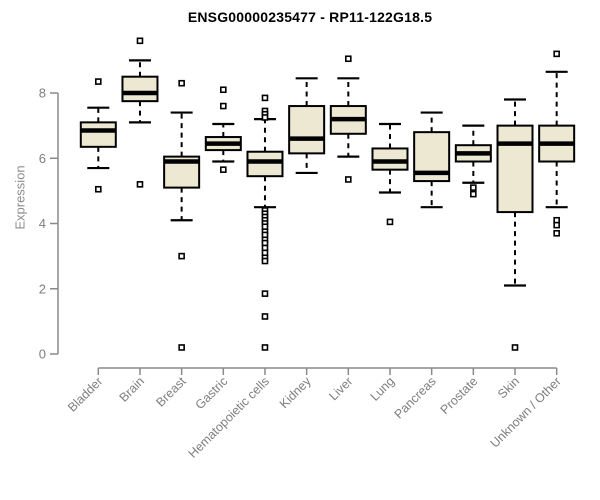 The image size is (600, 500). I want to click on x-tick-label: Lung, so click(383, 389).